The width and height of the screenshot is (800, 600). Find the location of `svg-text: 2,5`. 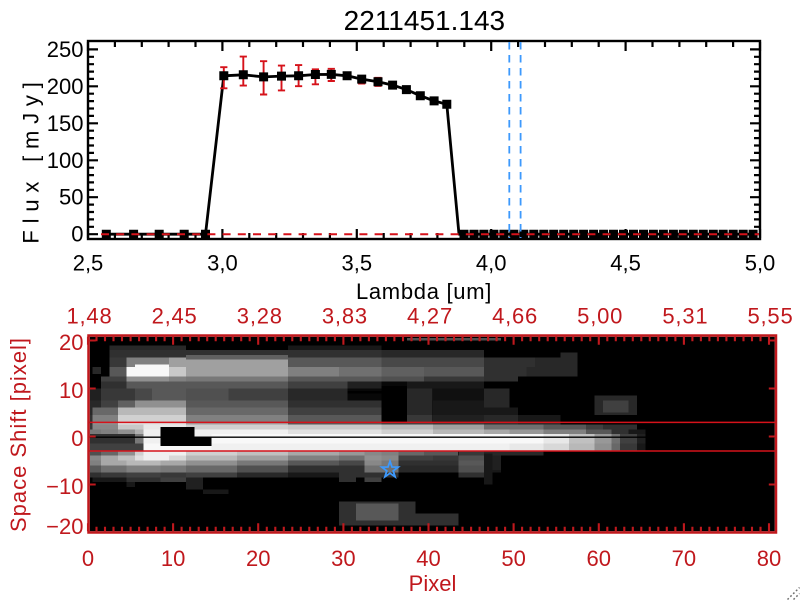

svg-text: 2,5 is located at coordinates (88, 263).